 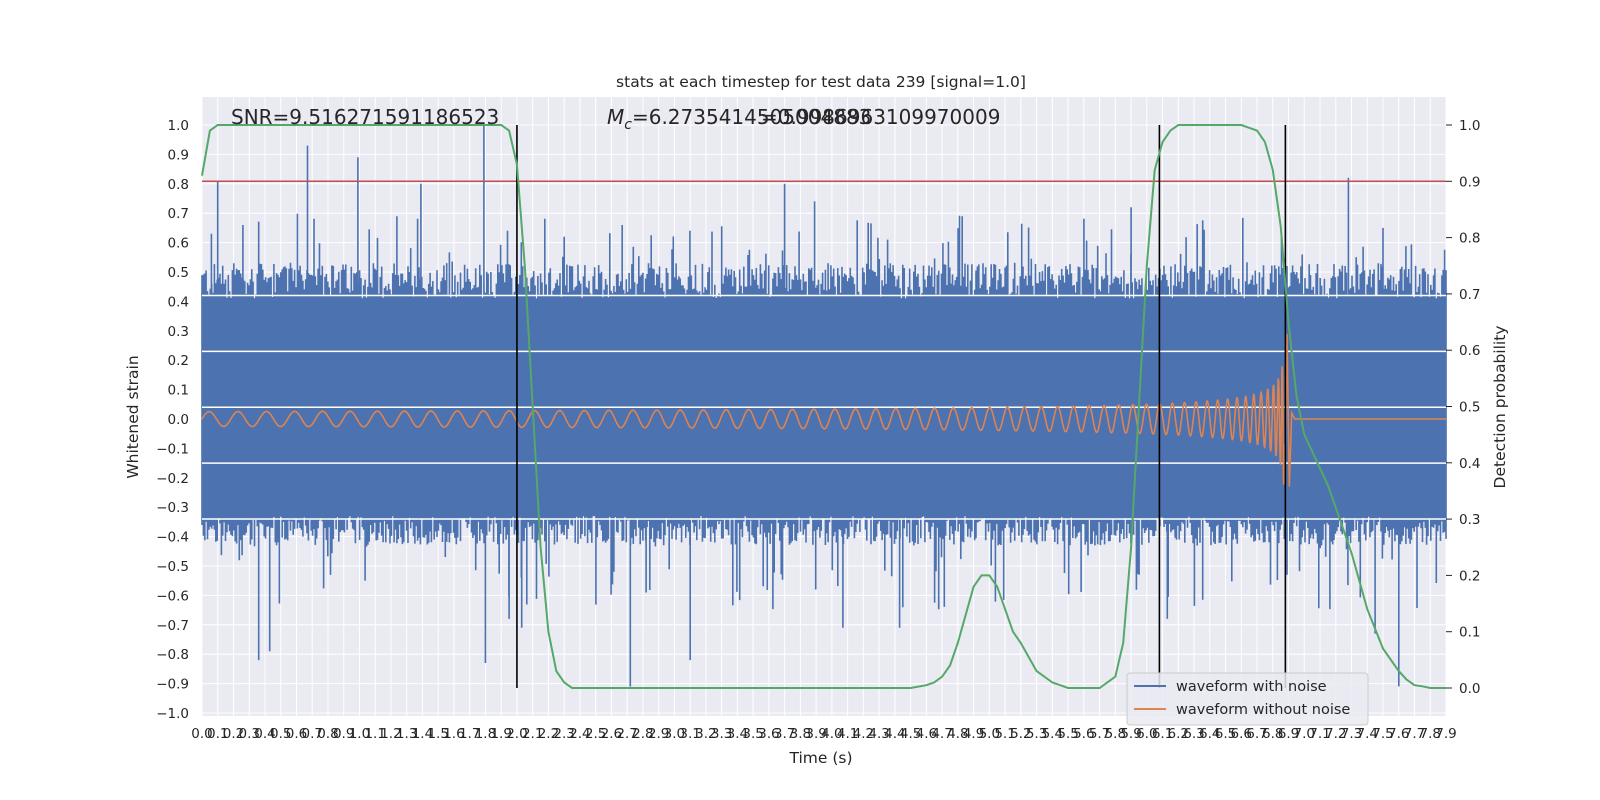 What do you see at coordinates (705, 734) in the screenshot?
I see `x-tick-label: 3.2` at bounding box center [705, 734].